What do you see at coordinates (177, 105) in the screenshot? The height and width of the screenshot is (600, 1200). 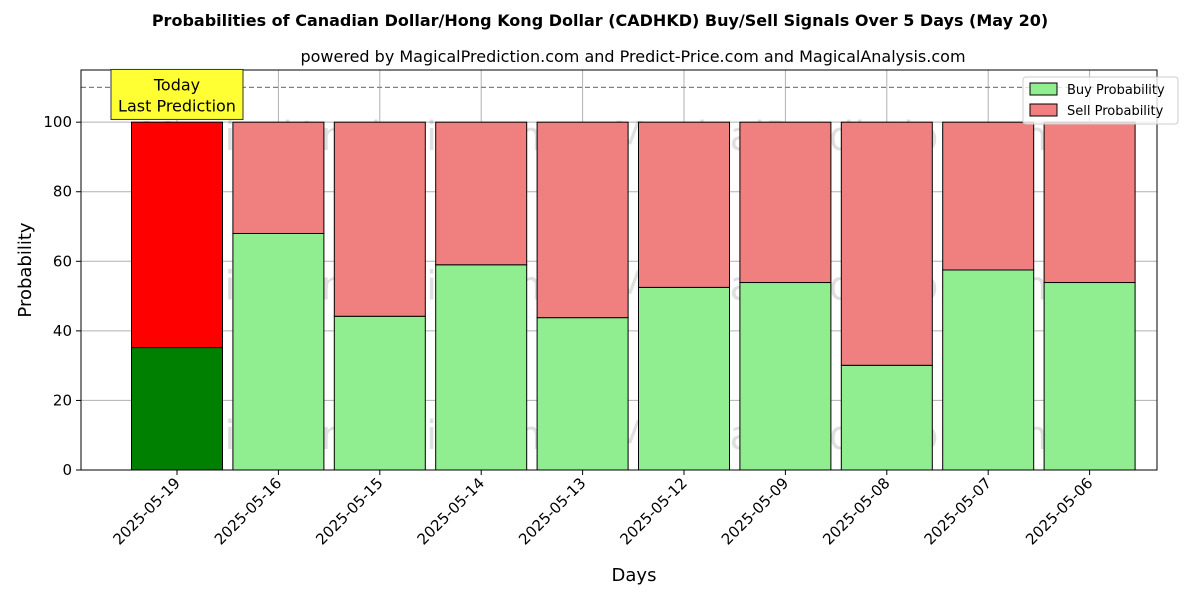 I see `annotation-line: Last Prediction` at bounding box center [177, 105].